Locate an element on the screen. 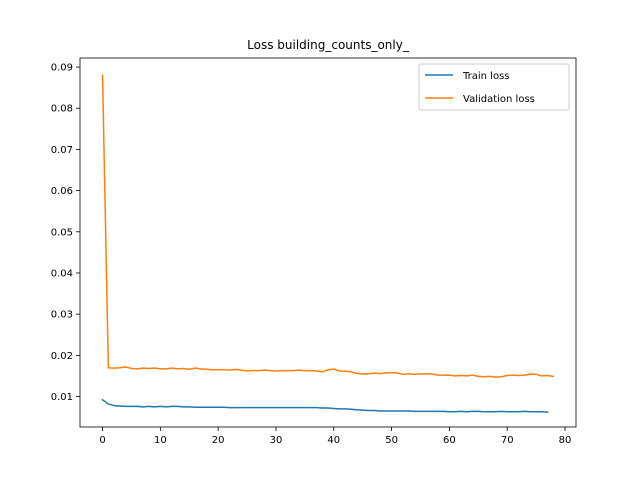 The width and height of the screenshot is (640, 480). x-tick-label: 30 is located at coordinates (276, 440).